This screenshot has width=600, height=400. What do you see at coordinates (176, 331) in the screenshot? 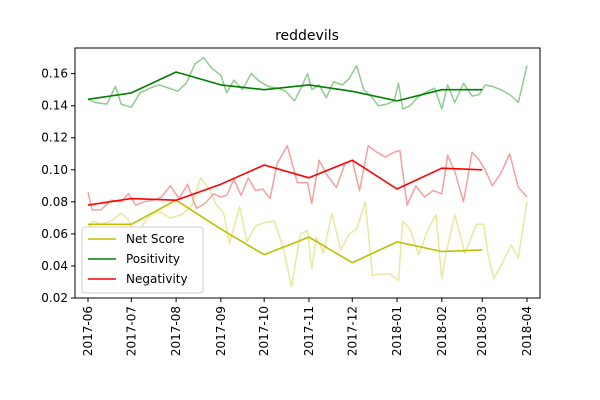
I see `x-tick-label: 2017-08` at bounding box center [176, 331].